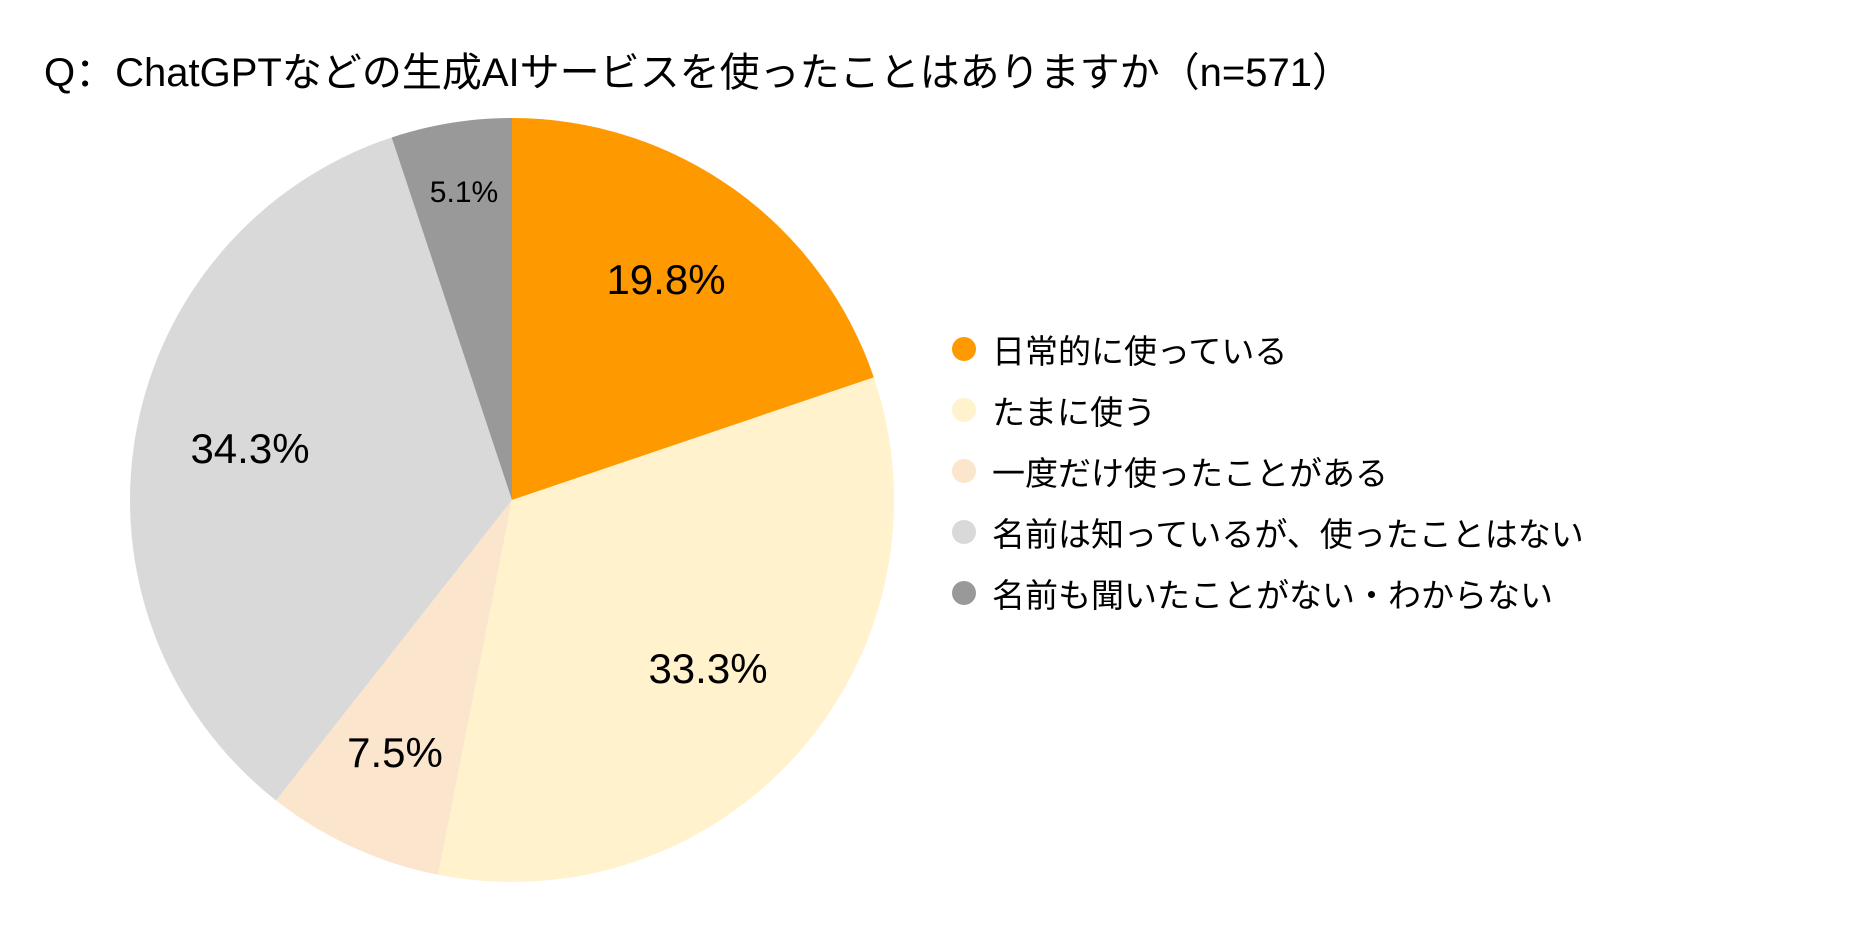  Describe the element at coordinates (665, 279) in the screenshot. I see `slice-data-label: 19.8%` at that location.